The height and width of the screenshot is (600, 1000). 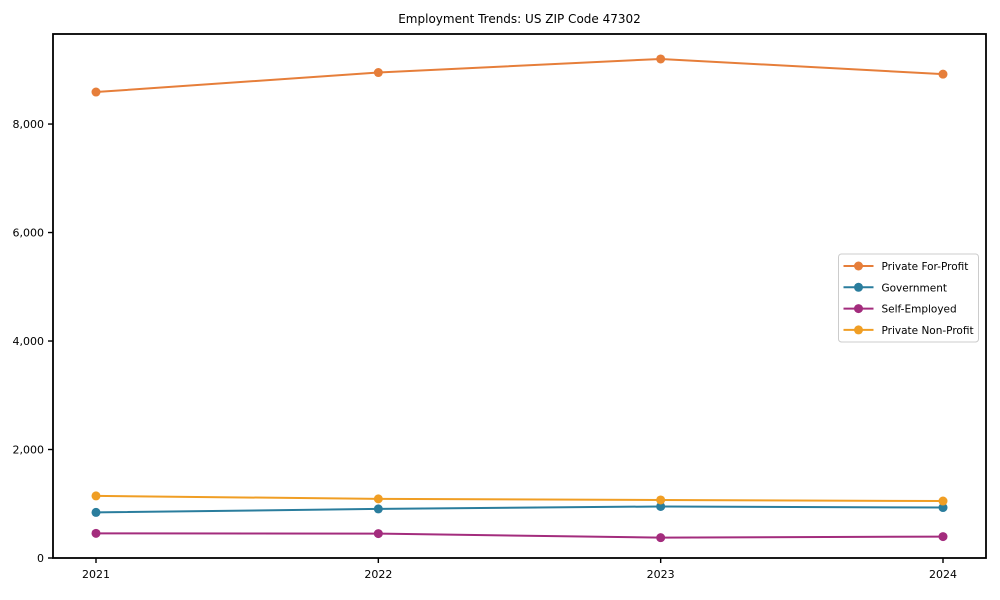 I want to click on chart-title: Employment Trends: US ZIP Code 47302, so click(x=519, y=19).